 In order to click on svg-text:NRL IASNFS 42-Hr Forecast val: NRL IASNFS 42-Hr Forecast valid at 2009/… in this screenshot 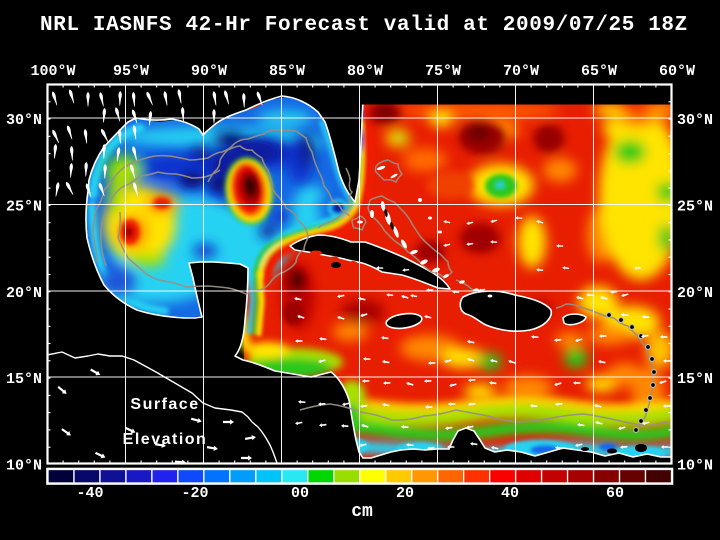, I will do `click(364, 25)`.